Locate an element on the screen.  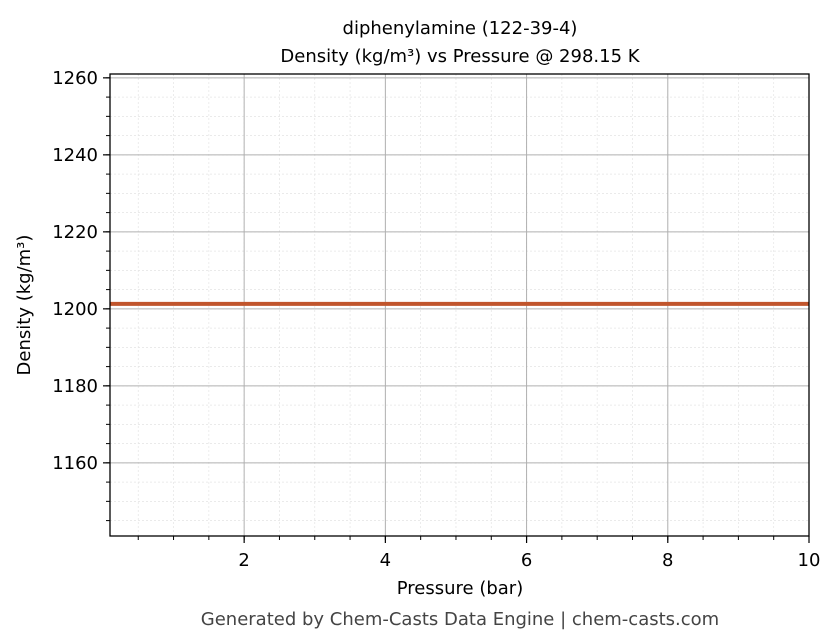
x-tick-label: 4 is located at coordinates (385, 560).